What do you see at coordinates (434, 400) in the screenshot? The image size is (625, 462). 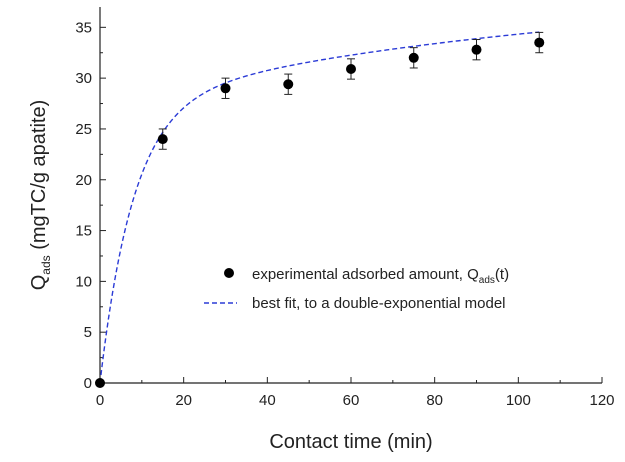 I see `x-tick-label: 80` at bounding box center [434, 400].